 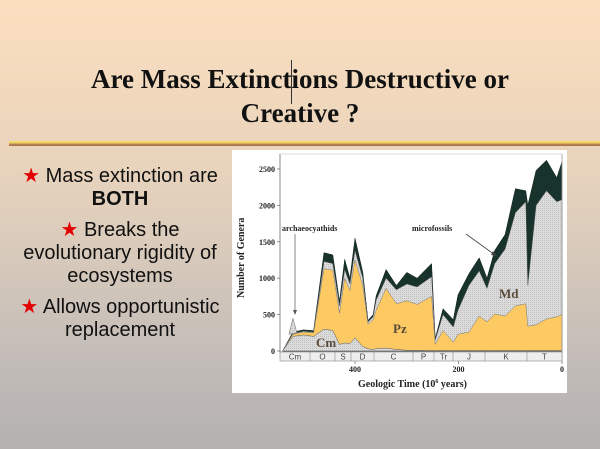 What do you see at coordinates (300, 79) in the screenshot?
I see `title-line-1: Are Mass Extinctions Destructive or` at bounding box center [300, 79].